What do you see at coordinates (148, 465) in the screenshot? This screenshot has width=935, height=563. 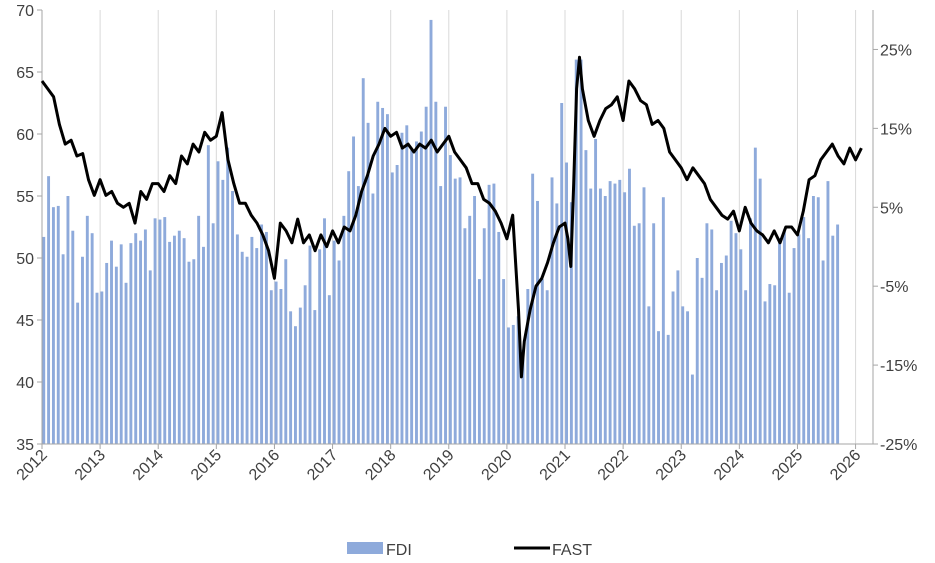 I see `x-tick-label: 2014` at bounding box center [148, 465].